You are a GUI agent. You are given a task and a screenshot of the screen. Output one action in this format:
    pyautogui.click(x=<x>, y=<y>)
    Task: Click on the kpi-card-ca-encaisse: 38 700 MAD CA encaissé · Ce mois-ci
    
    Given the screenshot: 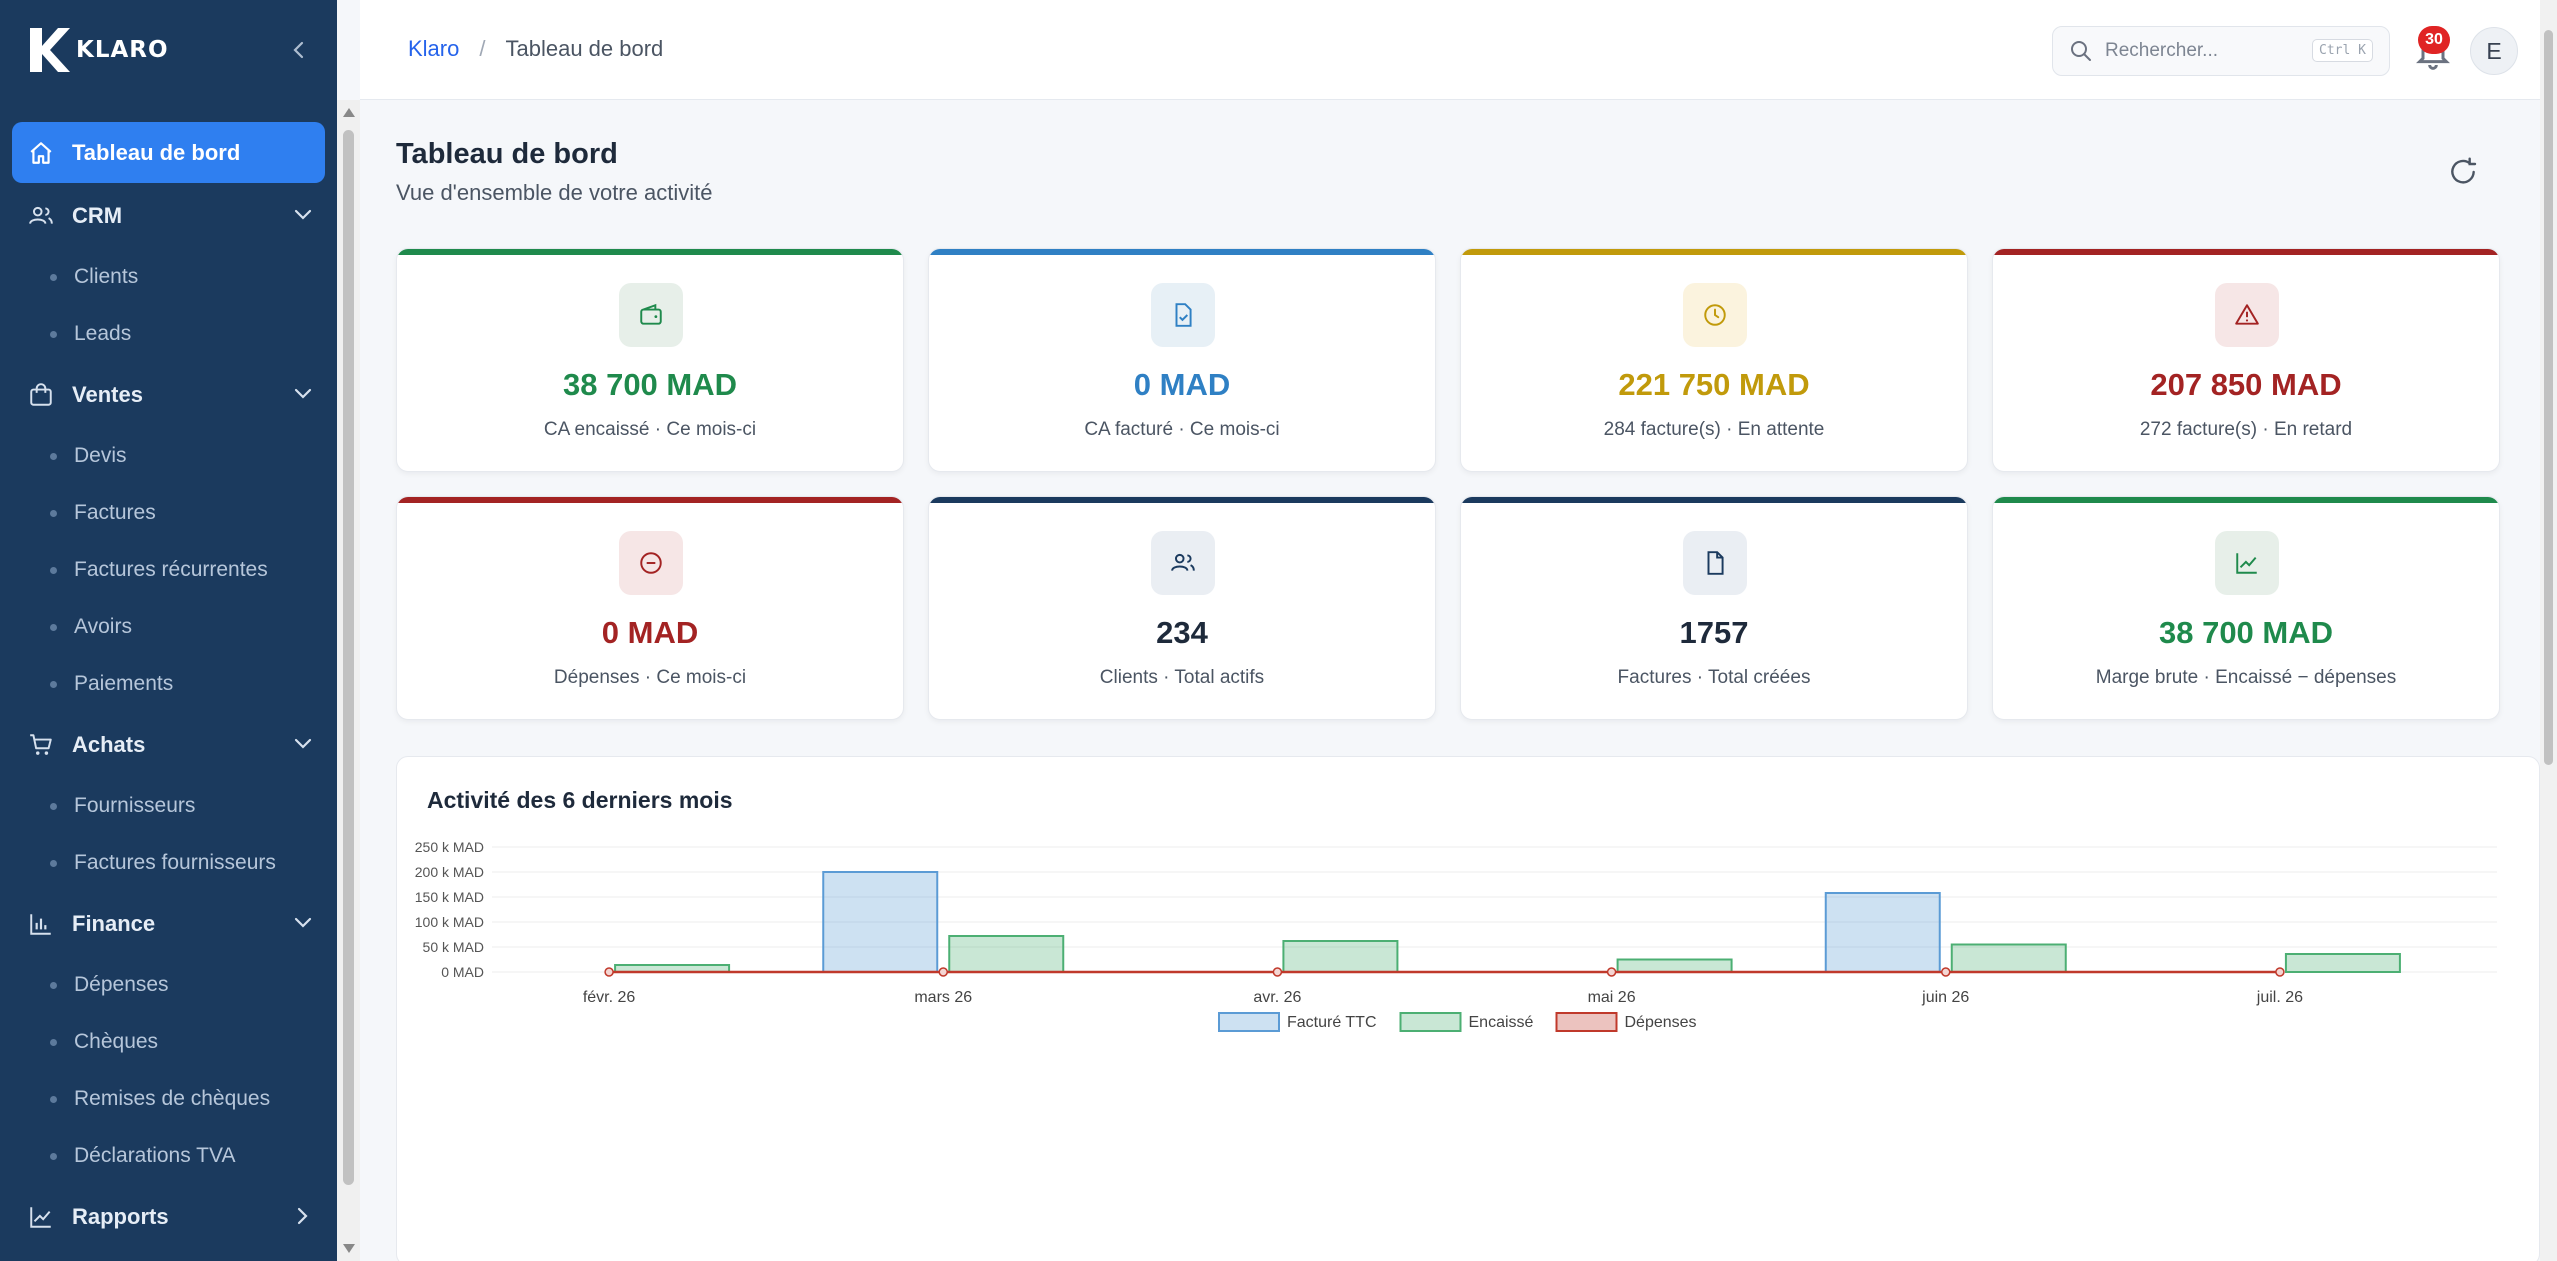 What is the action you would take?
    pyautogui.click(x=650, y=360)
    